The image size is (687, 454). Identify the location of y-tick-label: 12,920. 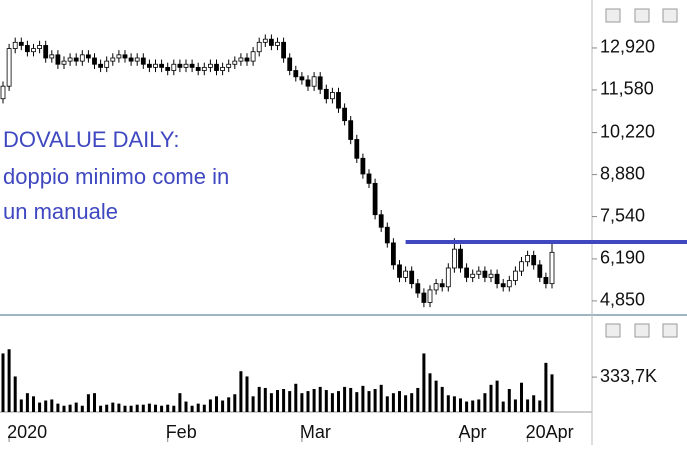
(627, 47).